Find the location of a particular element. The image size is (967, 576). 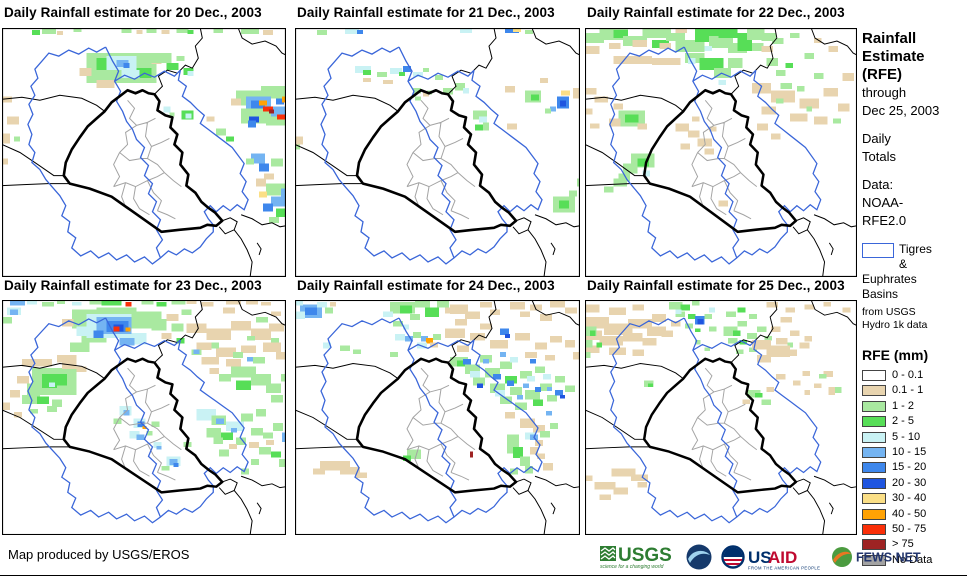

basin-legend-label: Tigres & Euphrates Basins is located at coordinates (897, 271).